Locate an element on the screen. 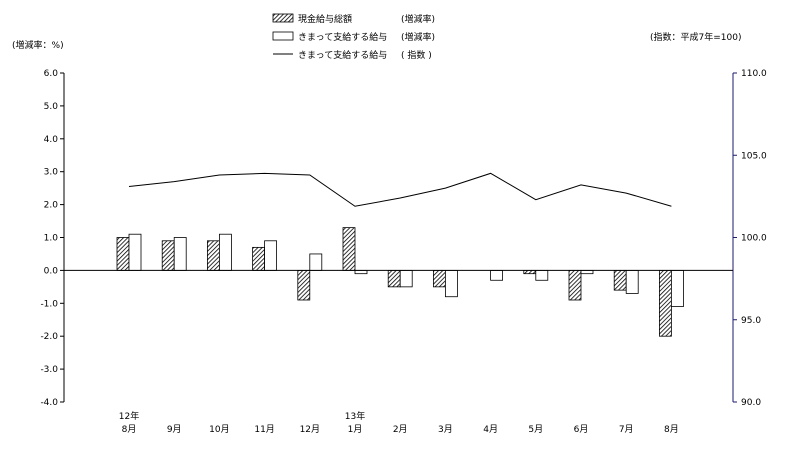 This screenshot has height=463, width=797. x-tick-label: 3月 is located at coordinates (445, 429).